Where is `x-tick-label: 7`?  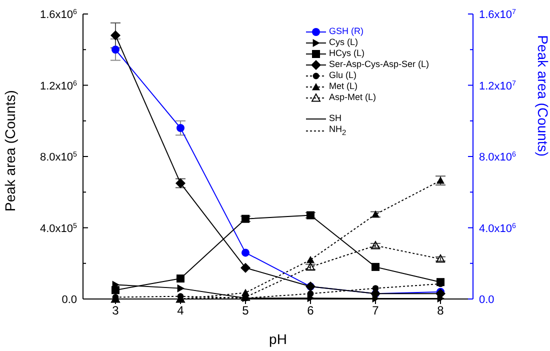
x-tick-label: 7 is located at coordinates (376, 311).